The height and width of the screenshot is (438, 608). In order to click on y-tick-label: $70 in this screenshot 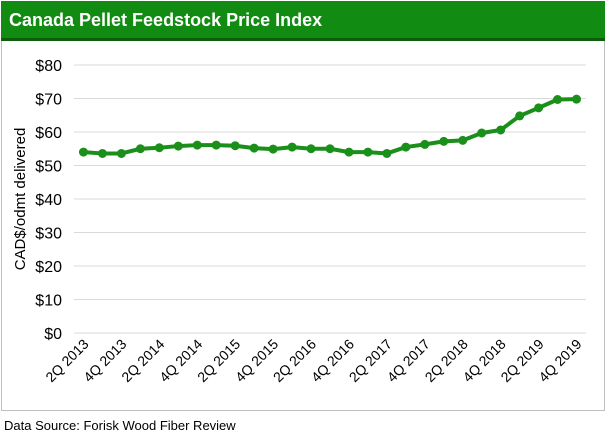, I will do `click(48, 100)`.